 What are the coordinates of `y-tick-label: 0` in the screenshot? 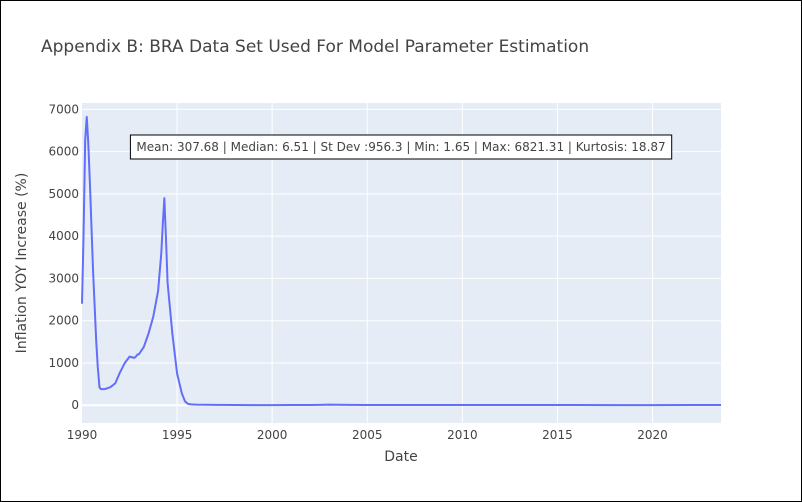 It's located at (75, 405).